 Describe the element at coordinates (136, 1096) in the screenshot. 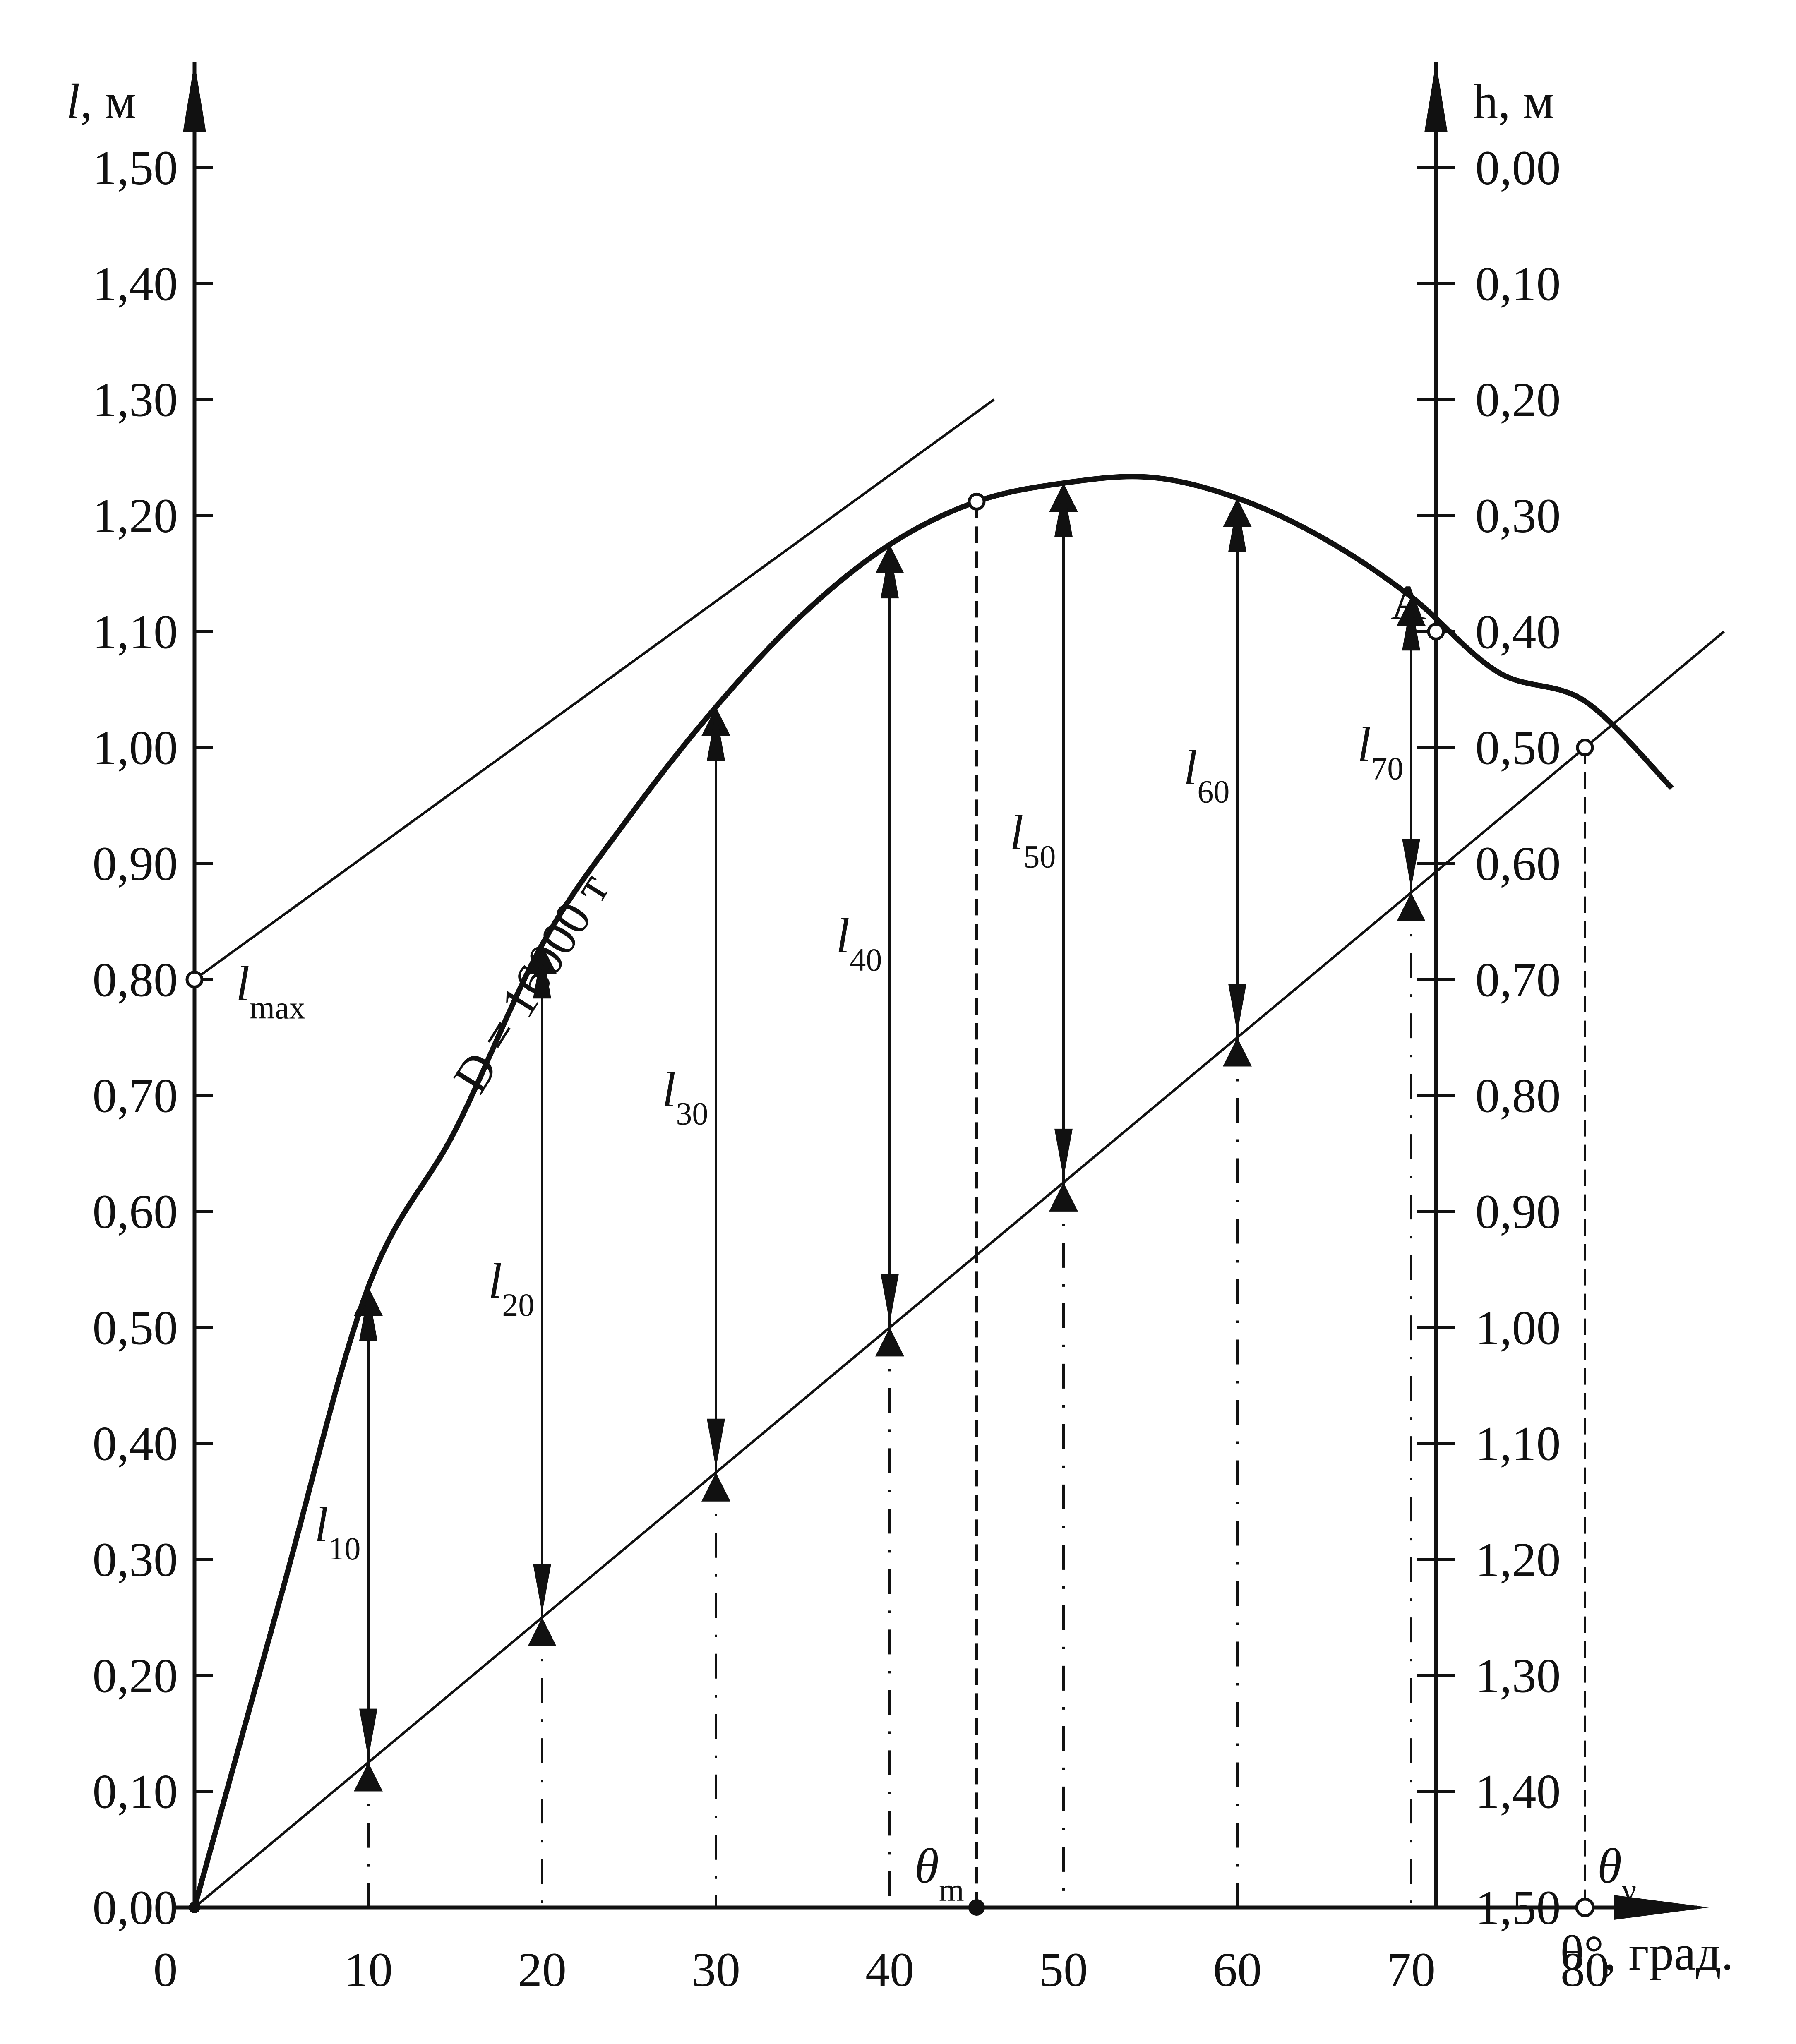

I see `left-tick-label: 0,70` at that location.